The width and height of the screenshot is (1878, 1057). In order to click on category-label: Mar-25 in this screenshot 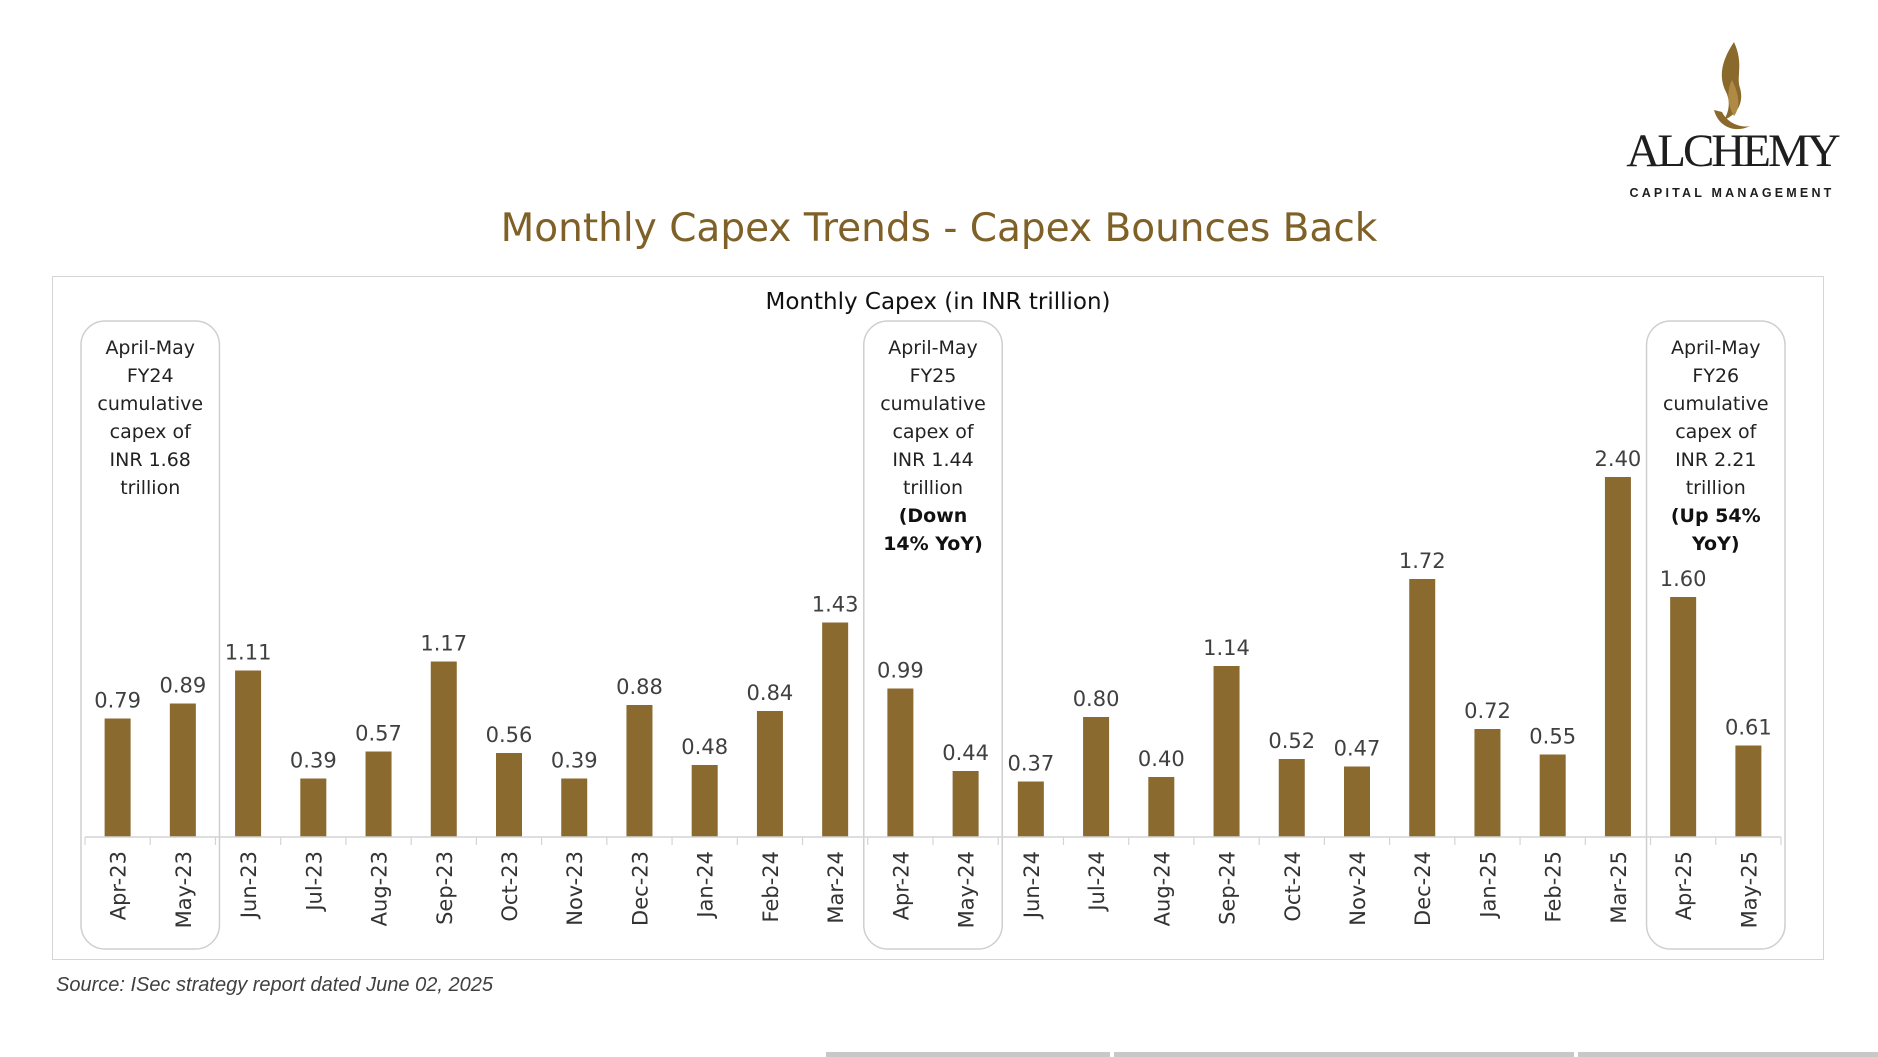, I will do `click(1619, 887)`.